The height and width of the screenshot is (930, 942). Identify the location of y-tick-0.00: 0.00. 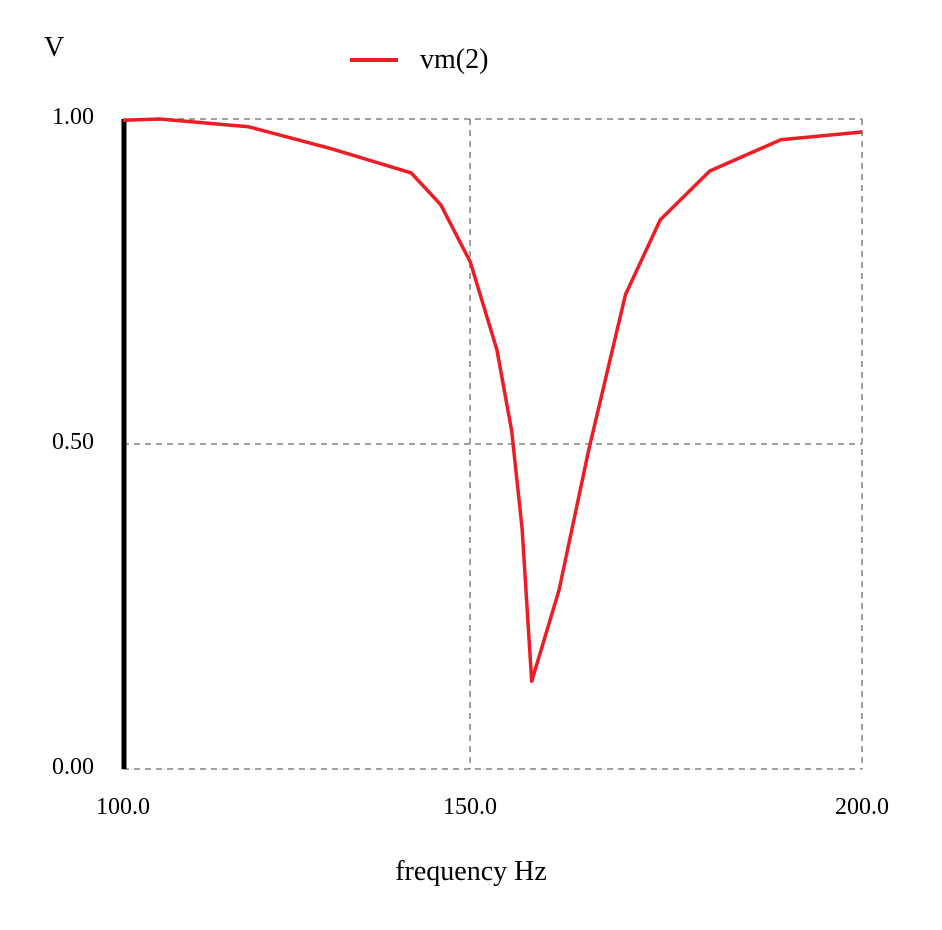
(73, 767).